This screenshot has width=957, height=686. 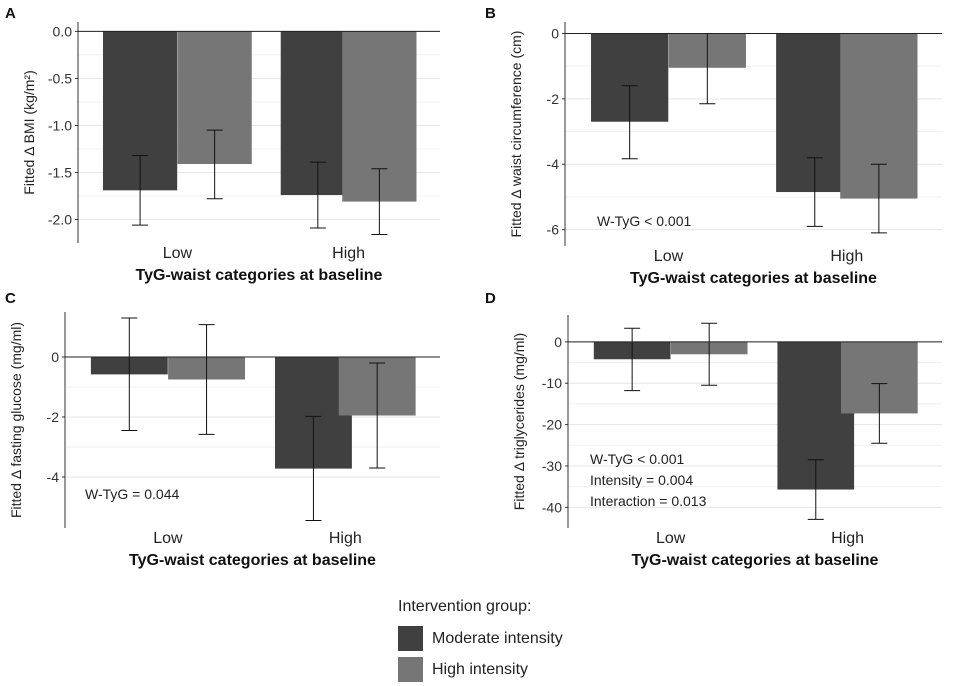 I want to click on panel-letter: A, so click(x=10, y=13).